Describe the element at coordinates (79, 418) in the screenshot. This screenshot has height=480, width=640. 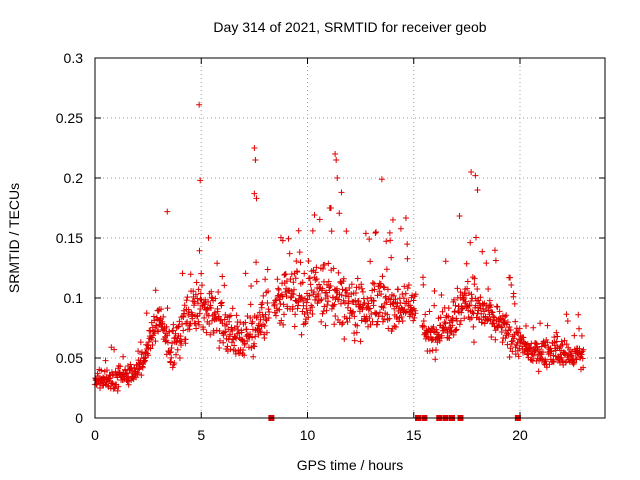
I see `y-tick-label: 0` at that location.